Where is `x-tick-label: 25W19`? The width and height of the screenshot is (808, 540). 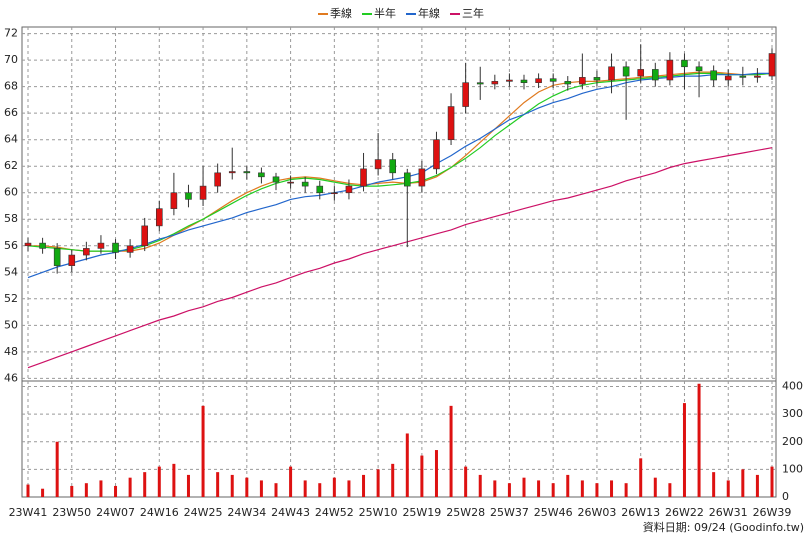 x-tick-label: 25W19 is located at coordinates (421, 512).